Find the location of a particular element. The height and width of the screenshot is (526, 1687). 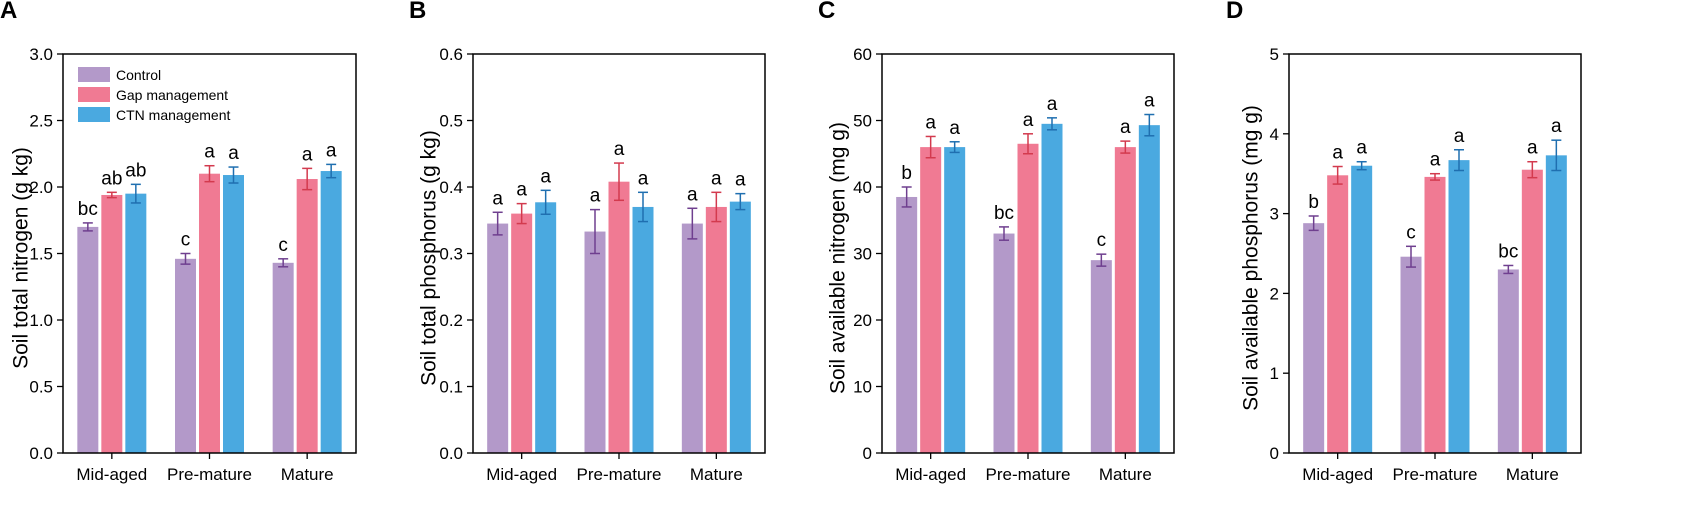

y-tick-label: 0.4 is located at coordinates (451, 187).